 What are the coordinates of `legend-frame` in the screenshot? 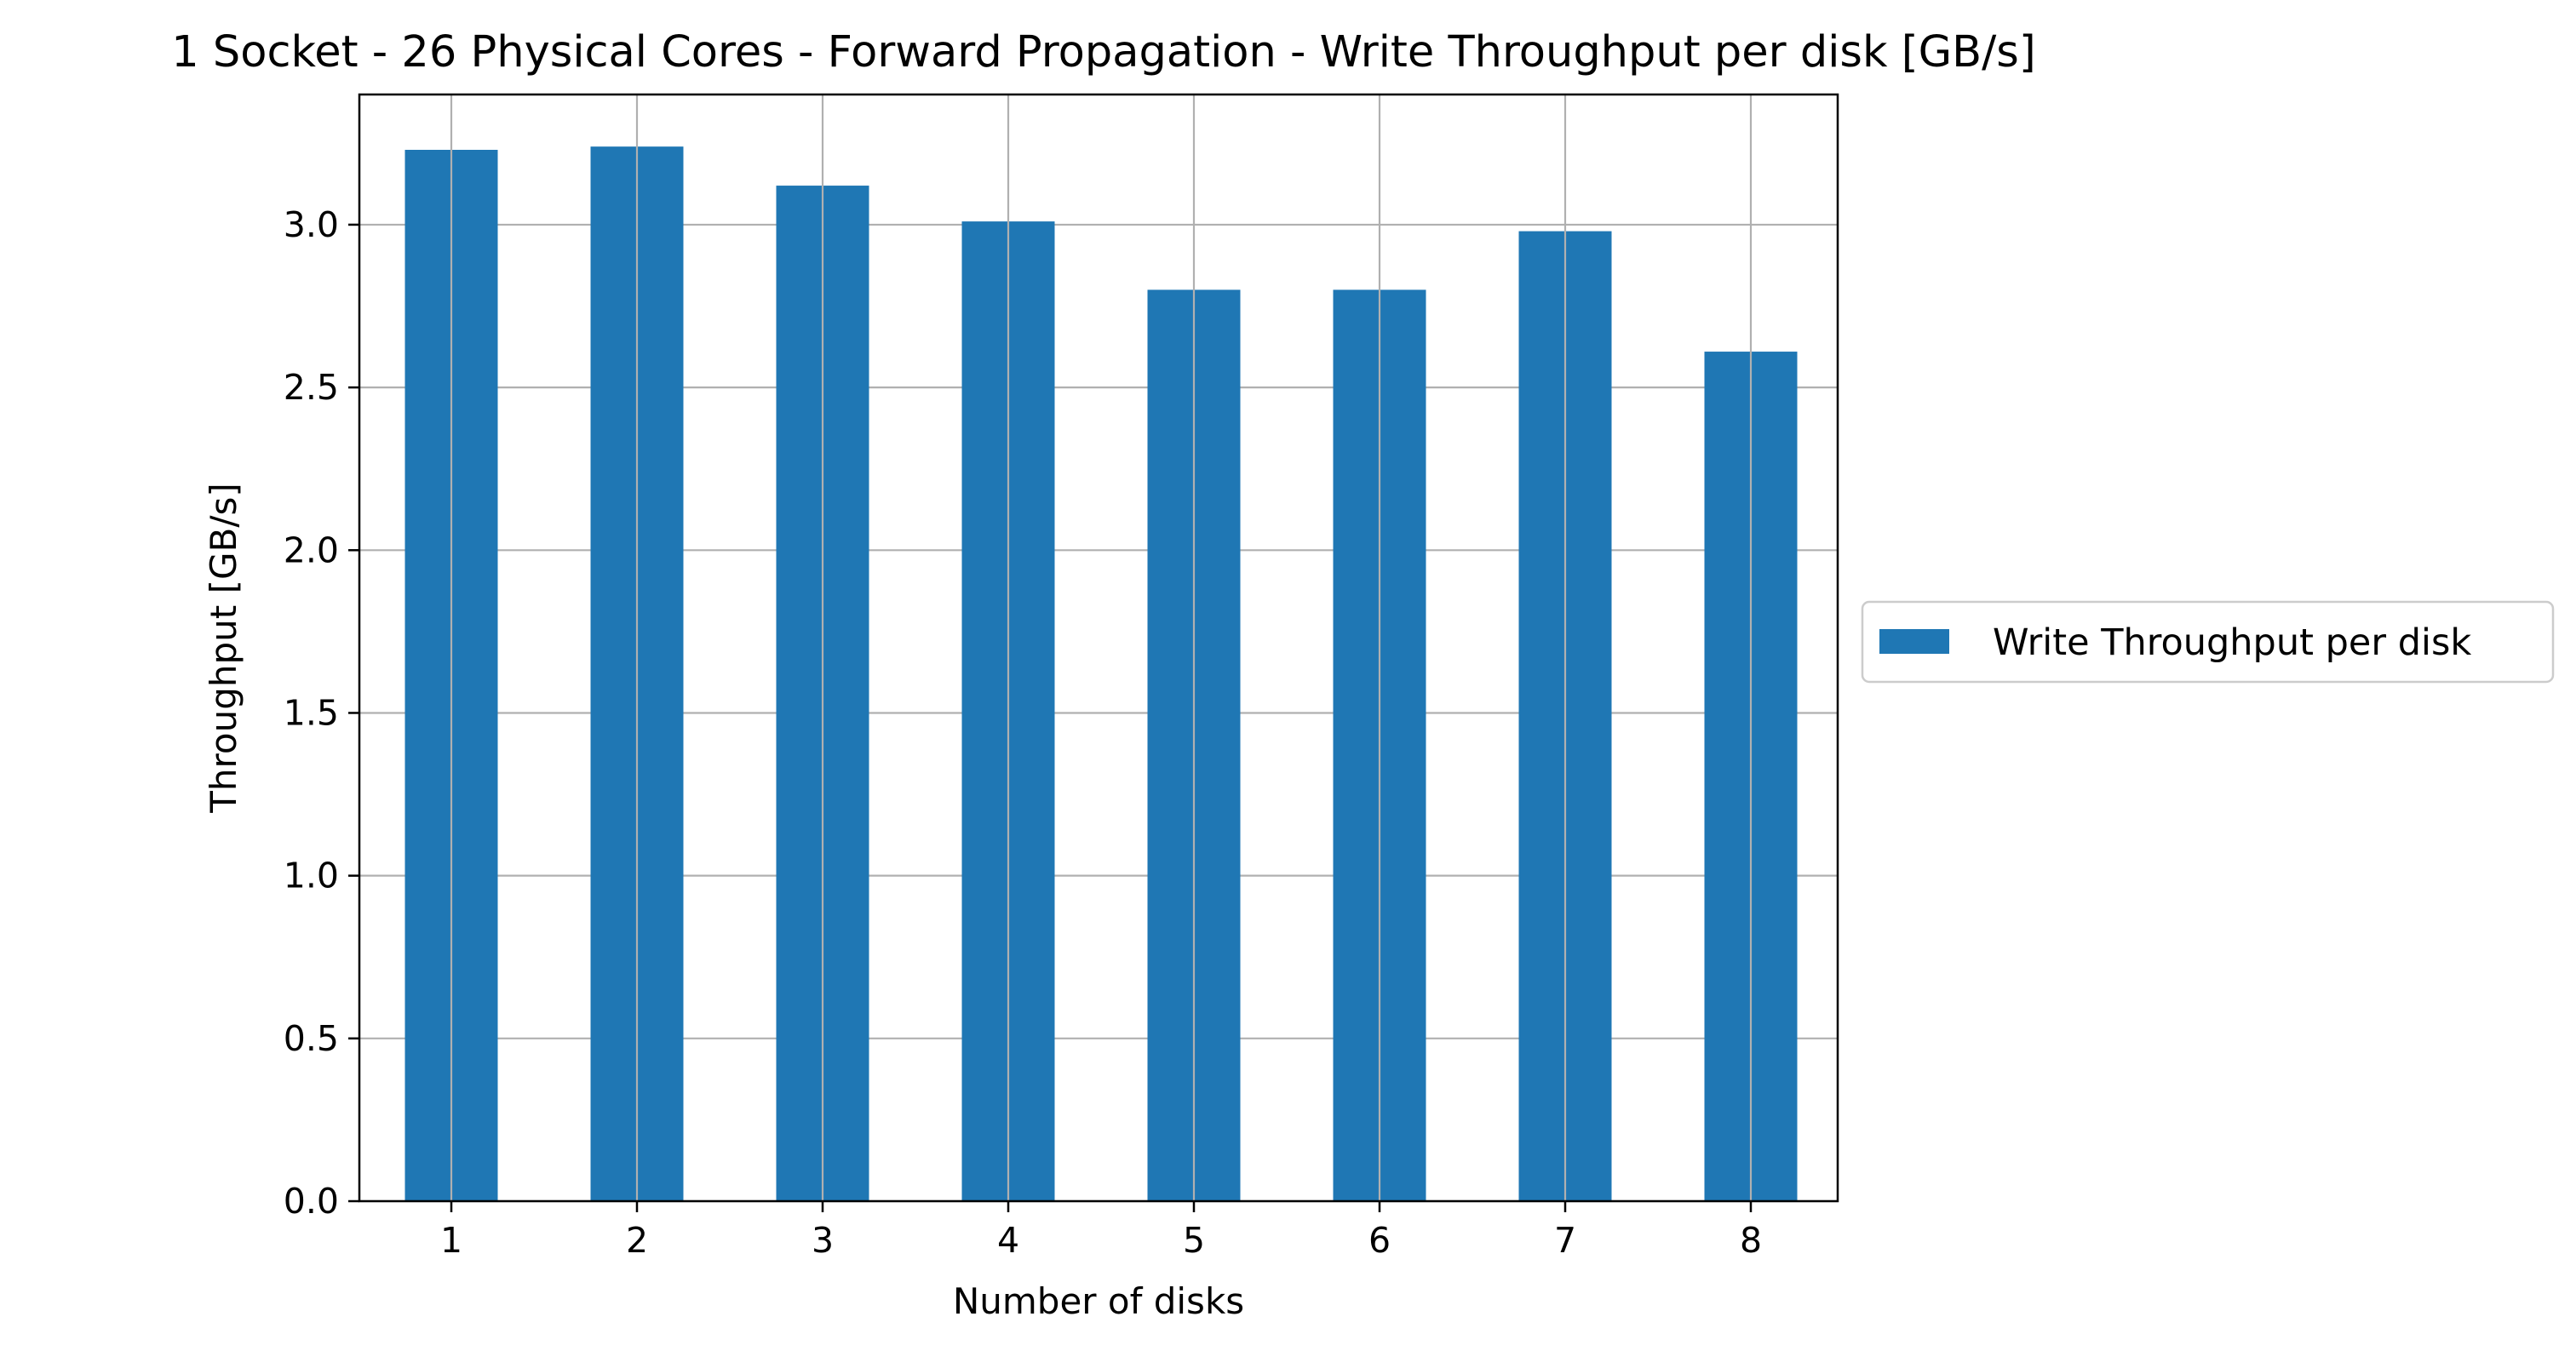 It's located at (2208, 642).